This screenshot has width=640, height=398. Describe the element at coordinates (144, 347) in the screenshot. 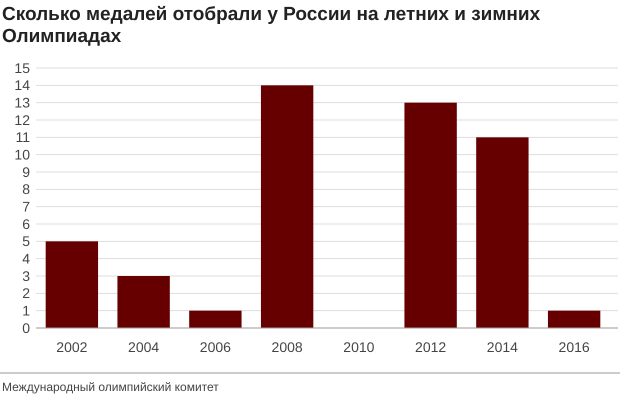

I see `x-tick-label: 2004` at that location.